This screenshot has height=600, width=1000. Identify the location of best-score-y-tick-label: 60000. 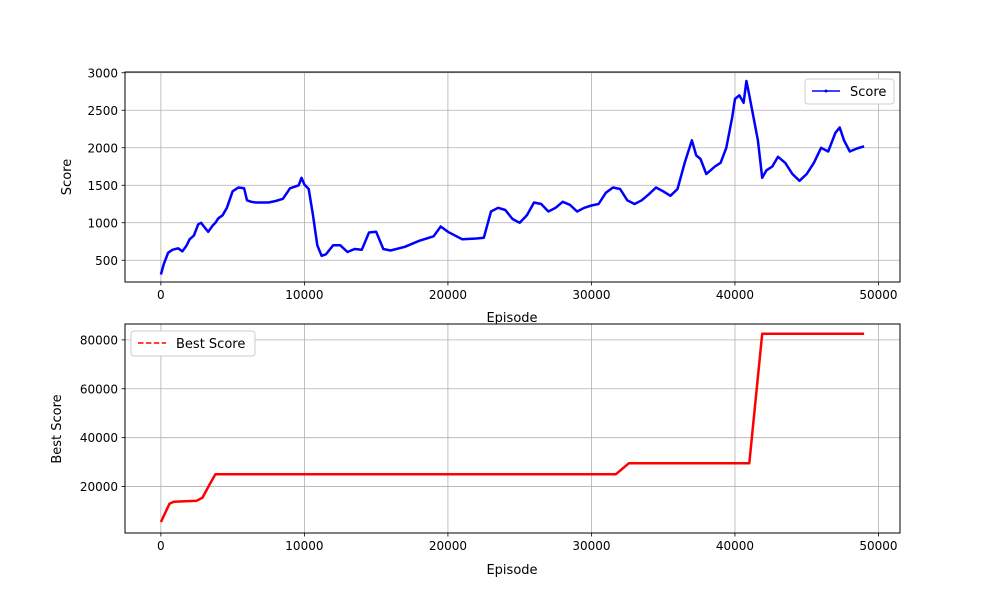
(99, 389).